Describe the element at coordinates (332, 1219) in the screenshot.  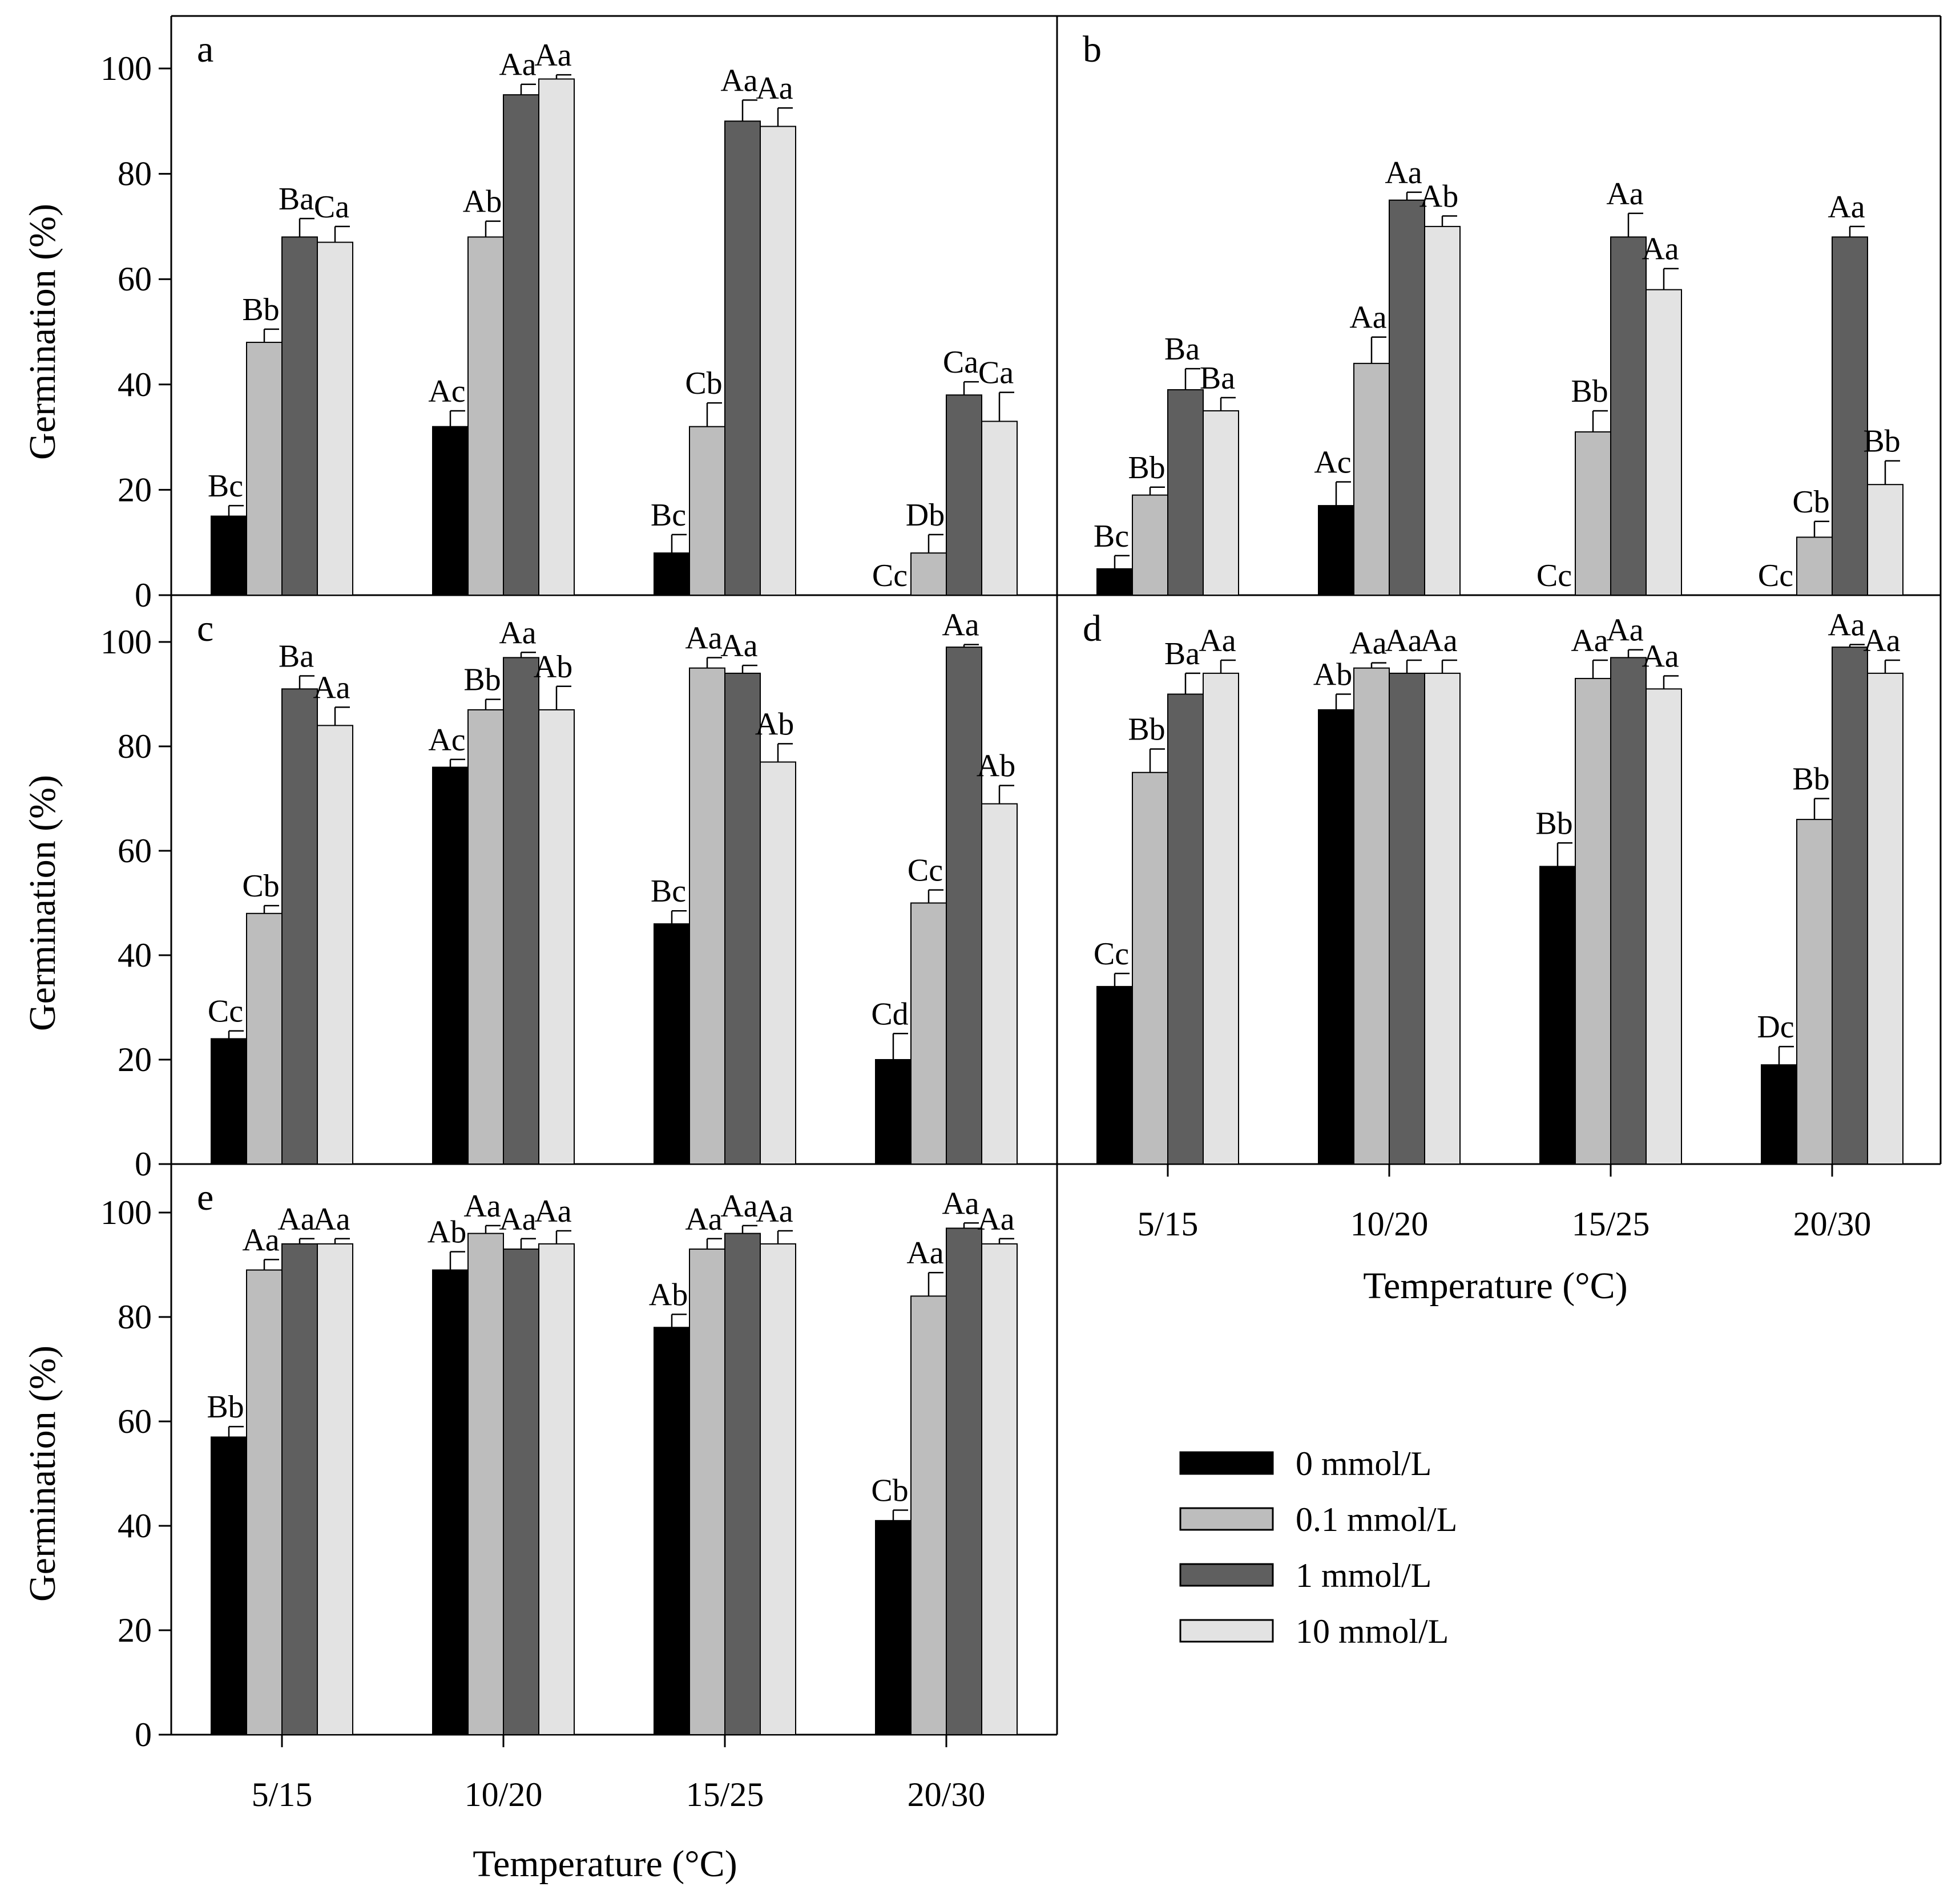
I see `letter-label-e-0-3: Aa` at that location.